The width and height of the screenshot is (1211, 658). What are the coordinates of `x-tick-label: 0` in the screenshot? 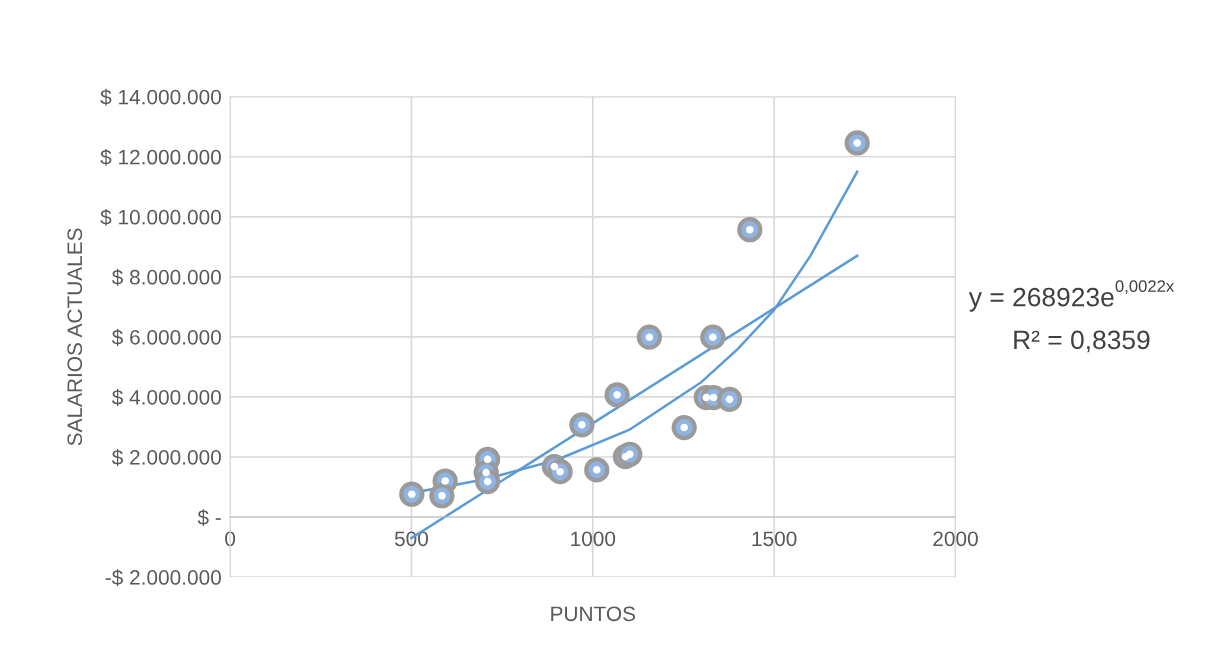 It's located at (230, 539).